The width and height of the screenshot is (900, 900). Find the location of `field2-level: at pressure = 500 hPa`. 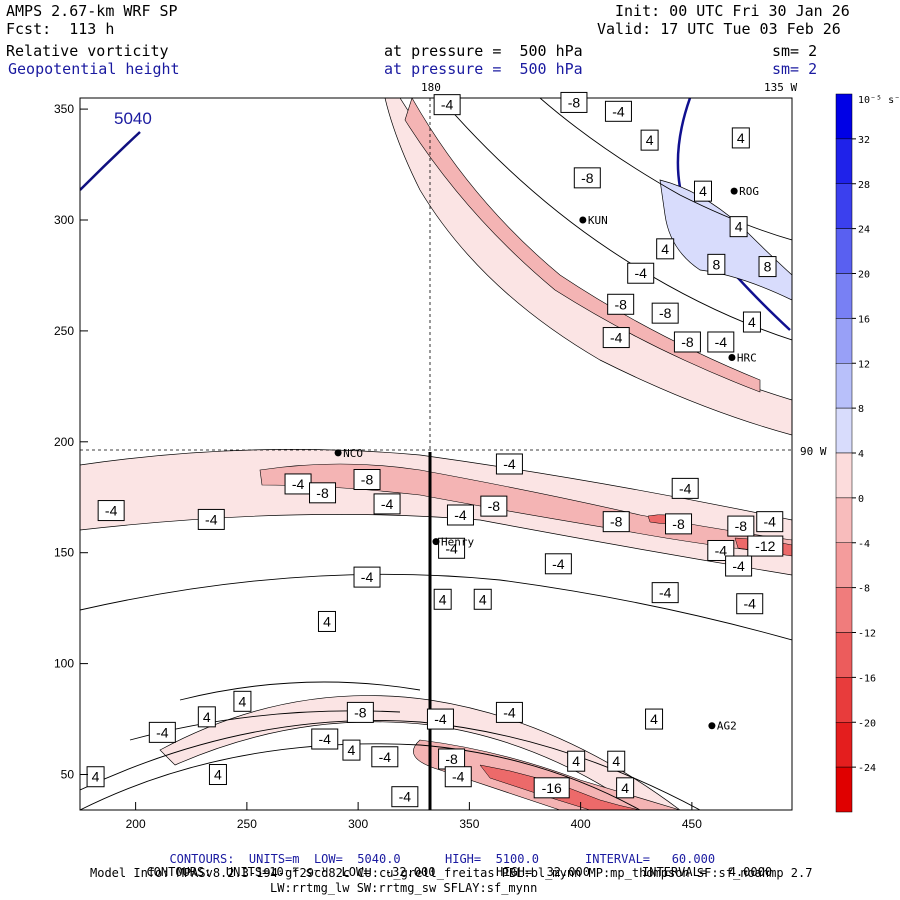

field2-level: at pressure = 500 hPa is located at coordinates (483, 69).